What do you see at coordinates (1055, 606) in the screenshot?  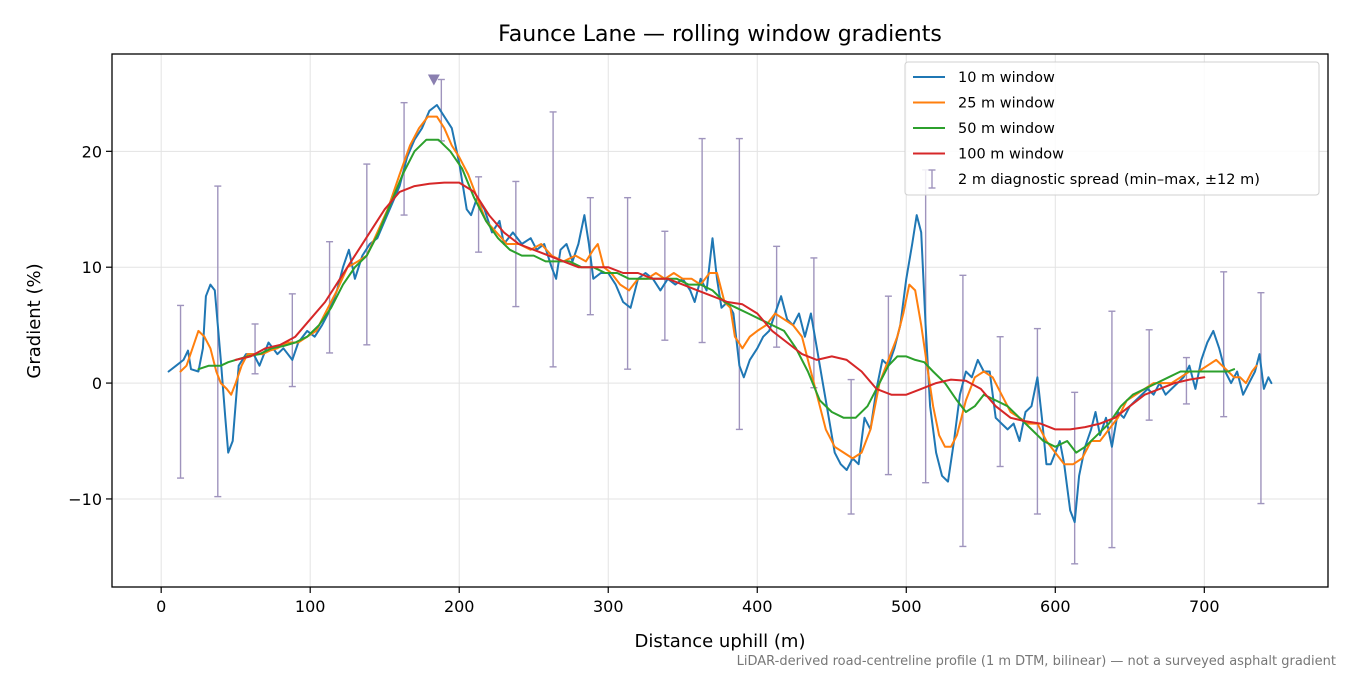 I see `x-tick-label: 600` at bounding box center [1055, 606].